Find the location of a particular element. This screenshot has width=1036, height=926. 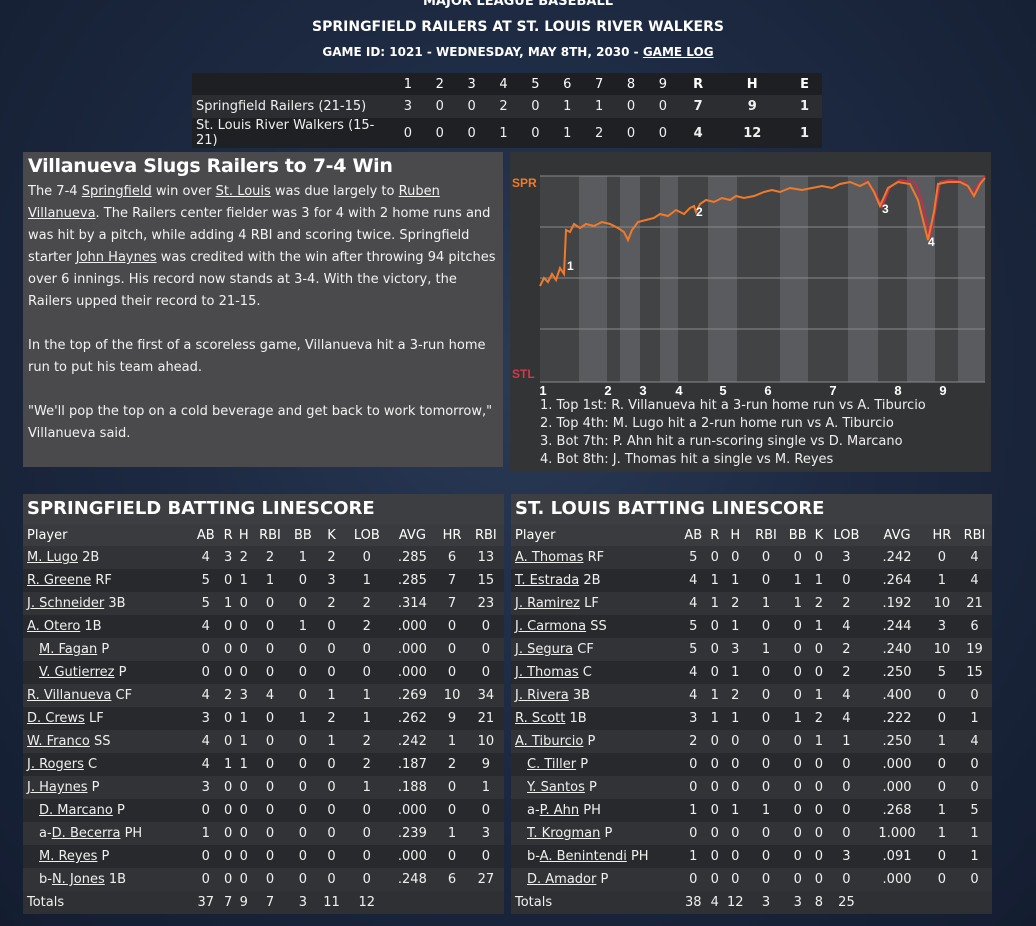

story-link: St. Louis is located at coordinates (243, 191).